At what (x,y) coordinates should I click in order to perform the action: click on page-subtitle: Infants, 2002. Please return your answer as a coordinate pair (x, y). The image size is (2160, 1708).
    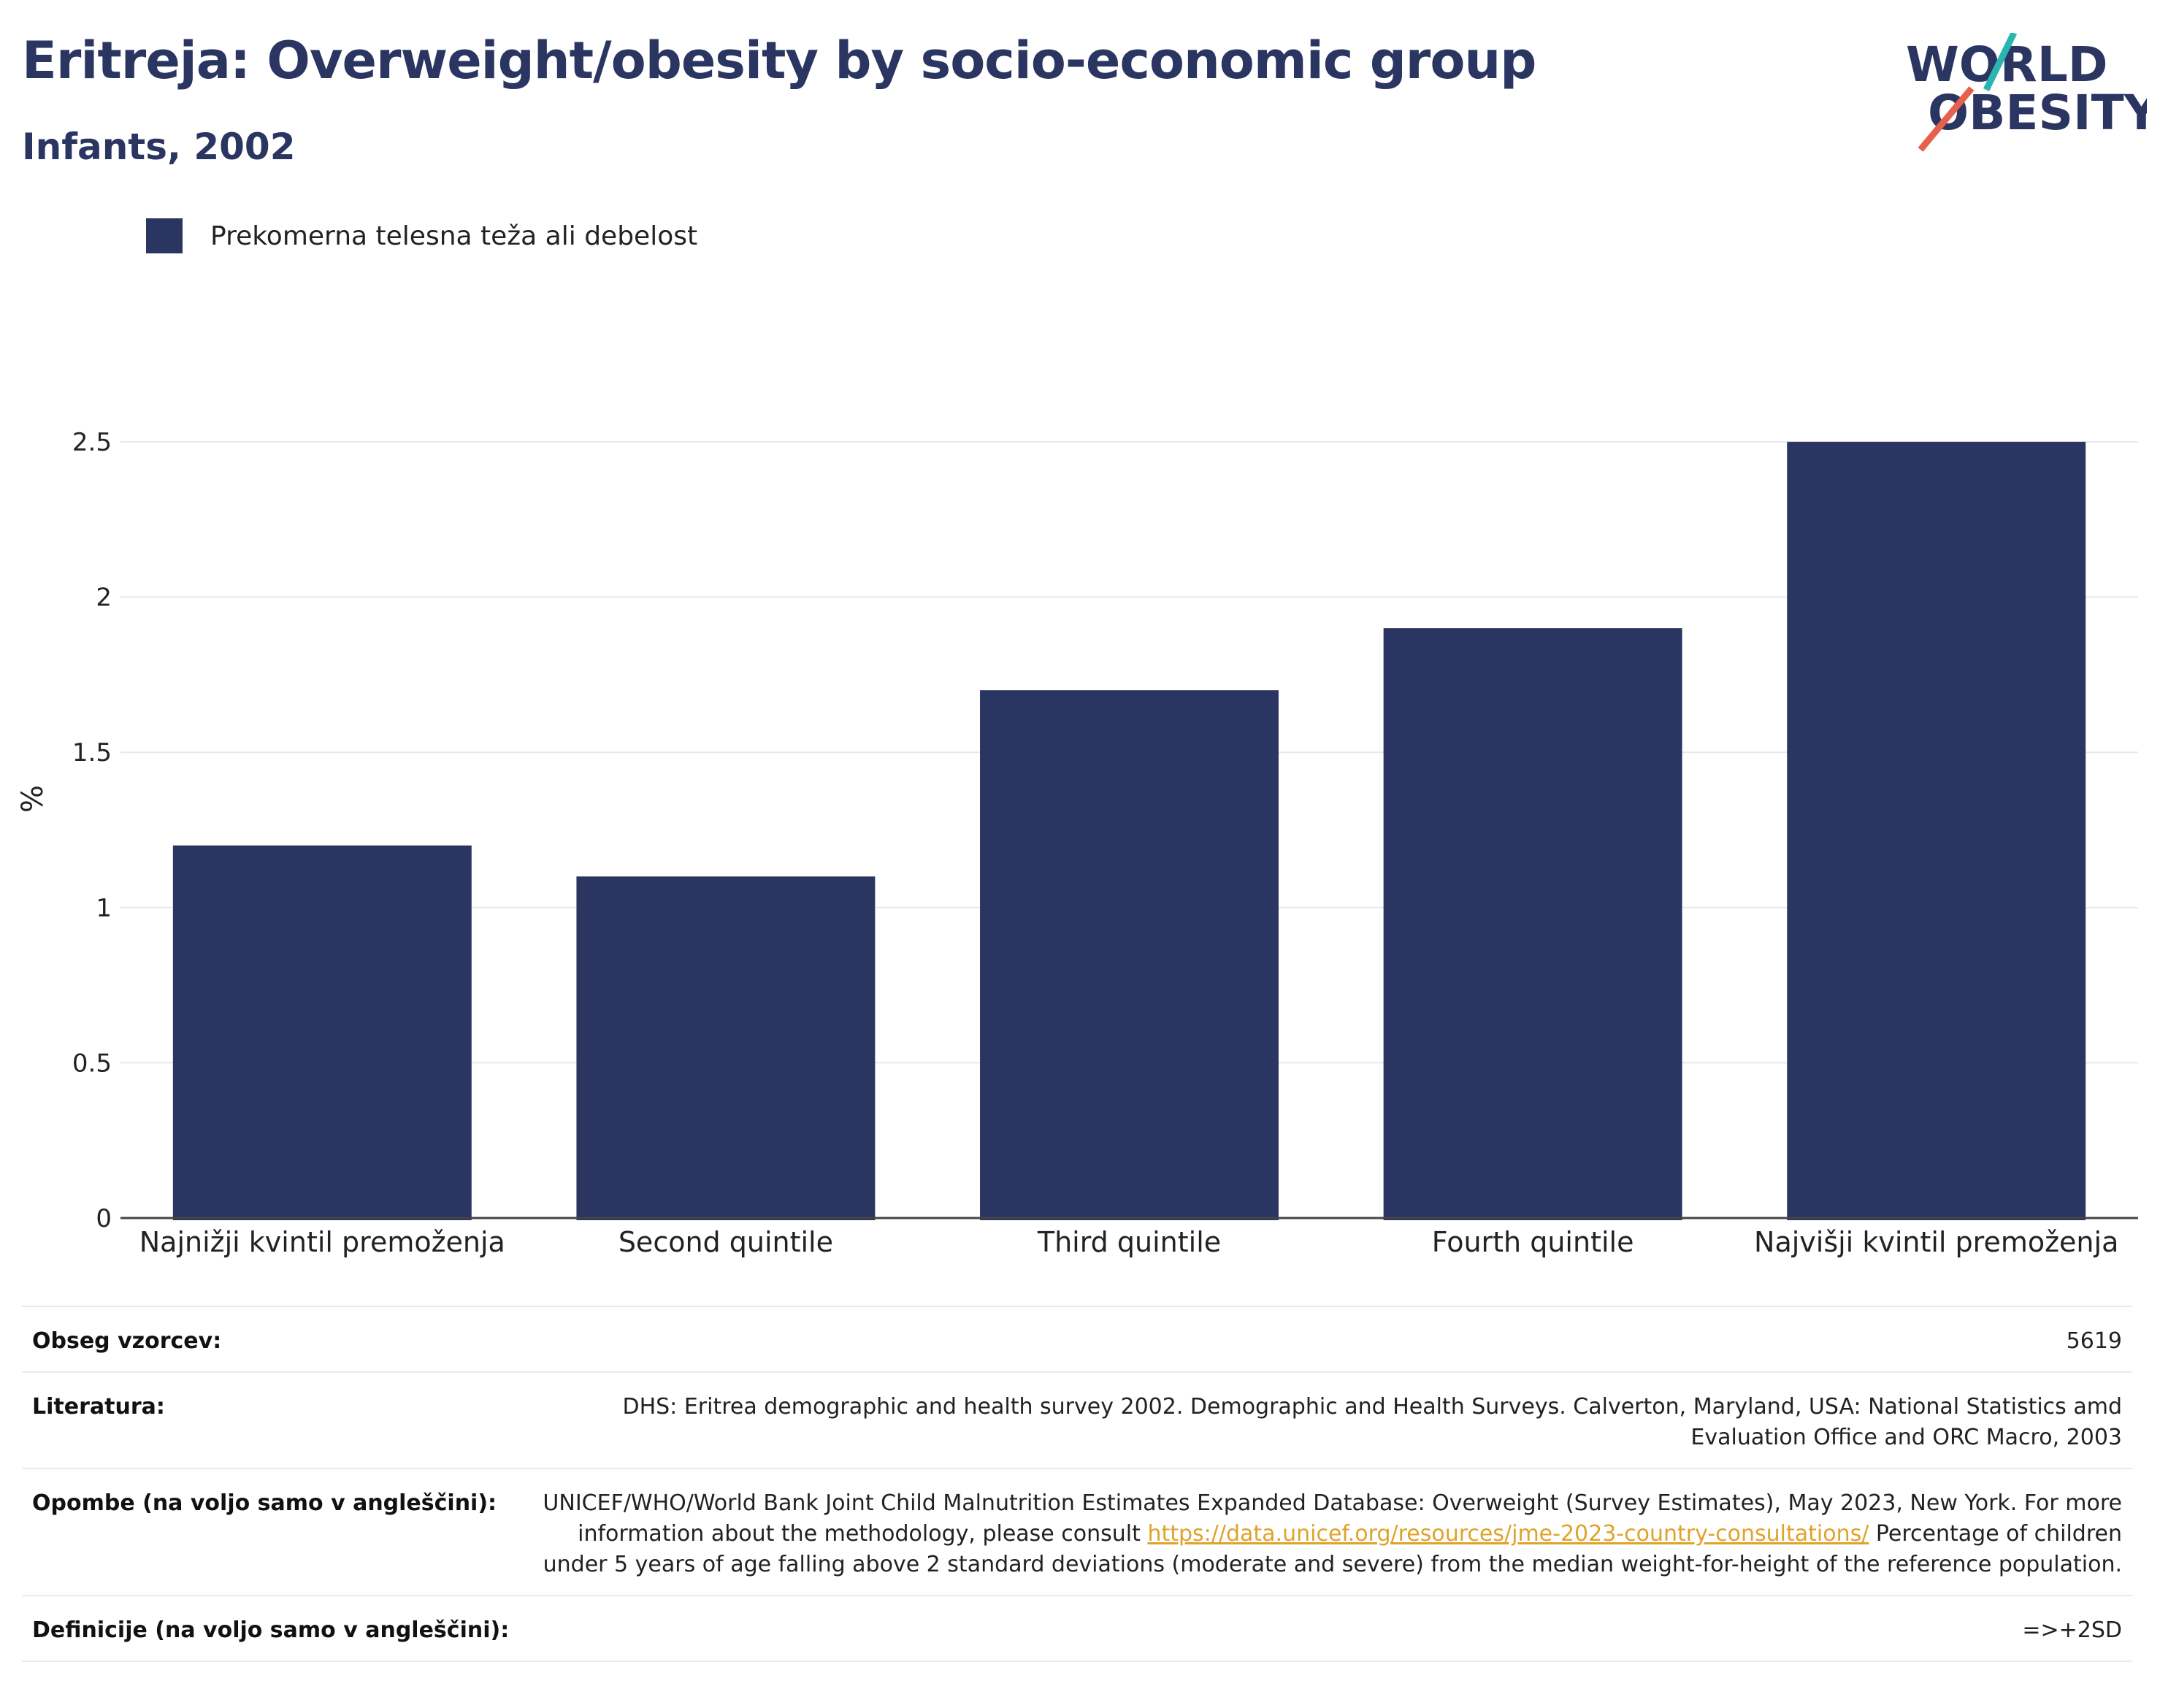
    Looking at the image, I should click on (159, 147).